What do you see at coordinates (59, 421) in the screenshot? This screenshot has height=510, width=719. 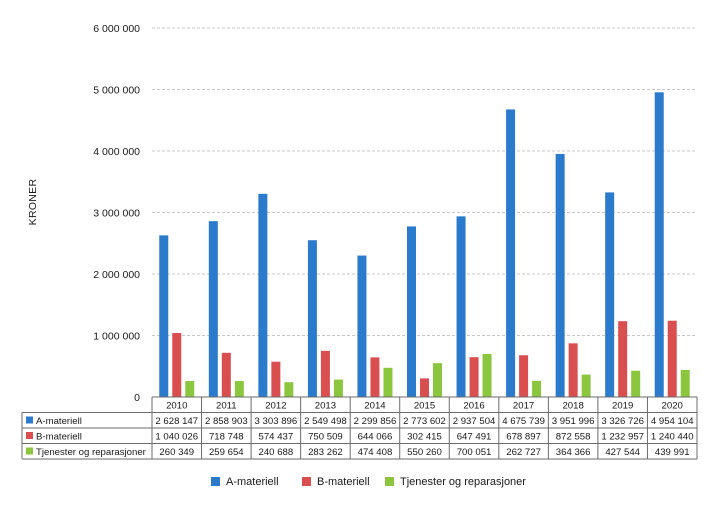 I see `series-row-label: A-materiell` at bounding box center [59, 421].